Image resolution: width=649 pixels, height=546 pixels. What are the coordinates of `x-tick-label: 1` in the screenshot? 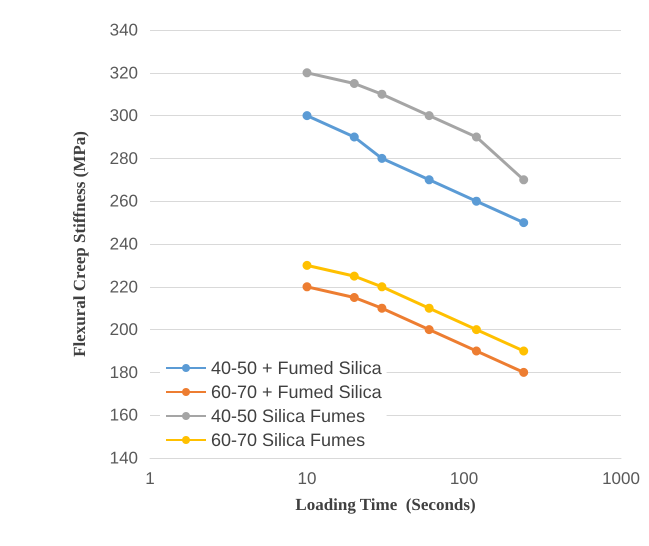 It's located at (150, 478).